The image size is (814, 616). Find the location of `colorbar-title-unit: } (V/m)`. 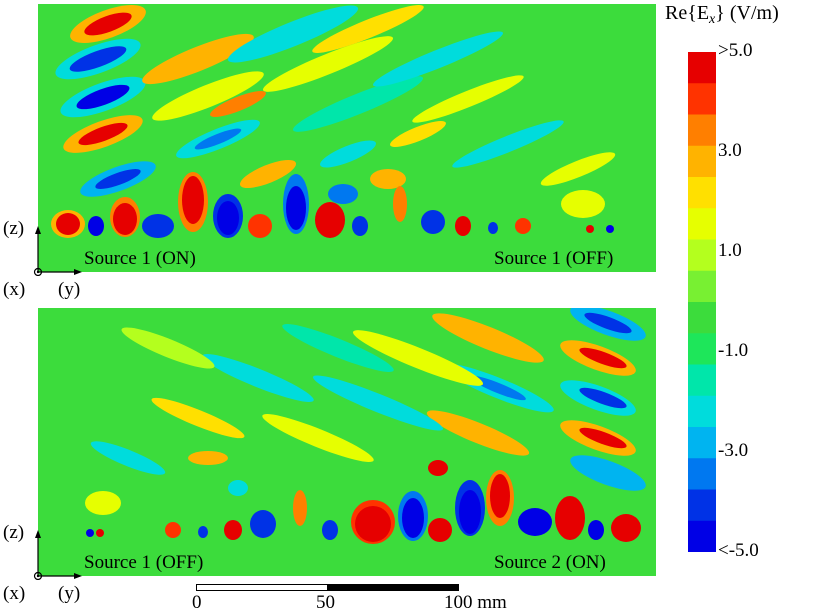

colorbar-title-unit: } (V/m) is located at coordinates (747, 13).